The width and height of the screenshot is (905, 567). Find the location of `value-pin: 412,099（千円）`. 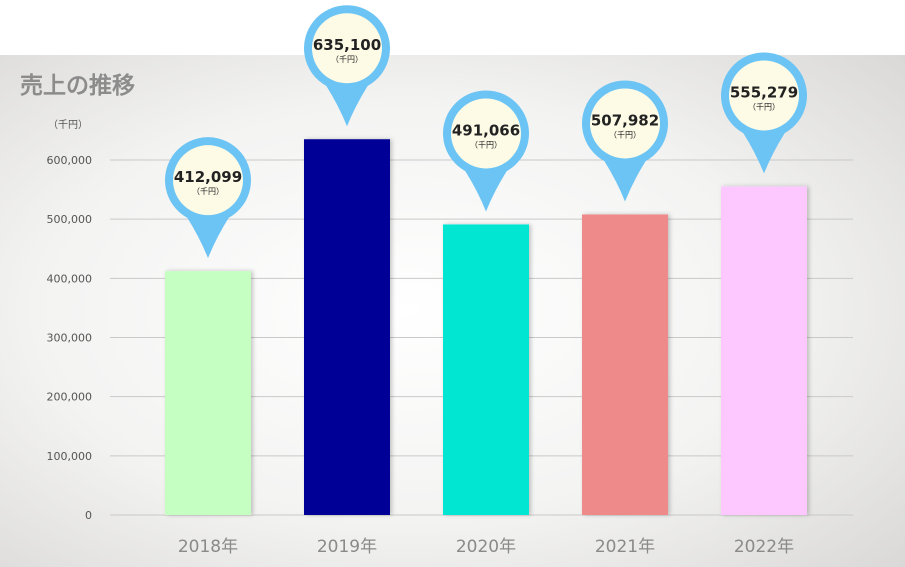

value-pin: 412,099（千円） is located at coordinates (208, 198).